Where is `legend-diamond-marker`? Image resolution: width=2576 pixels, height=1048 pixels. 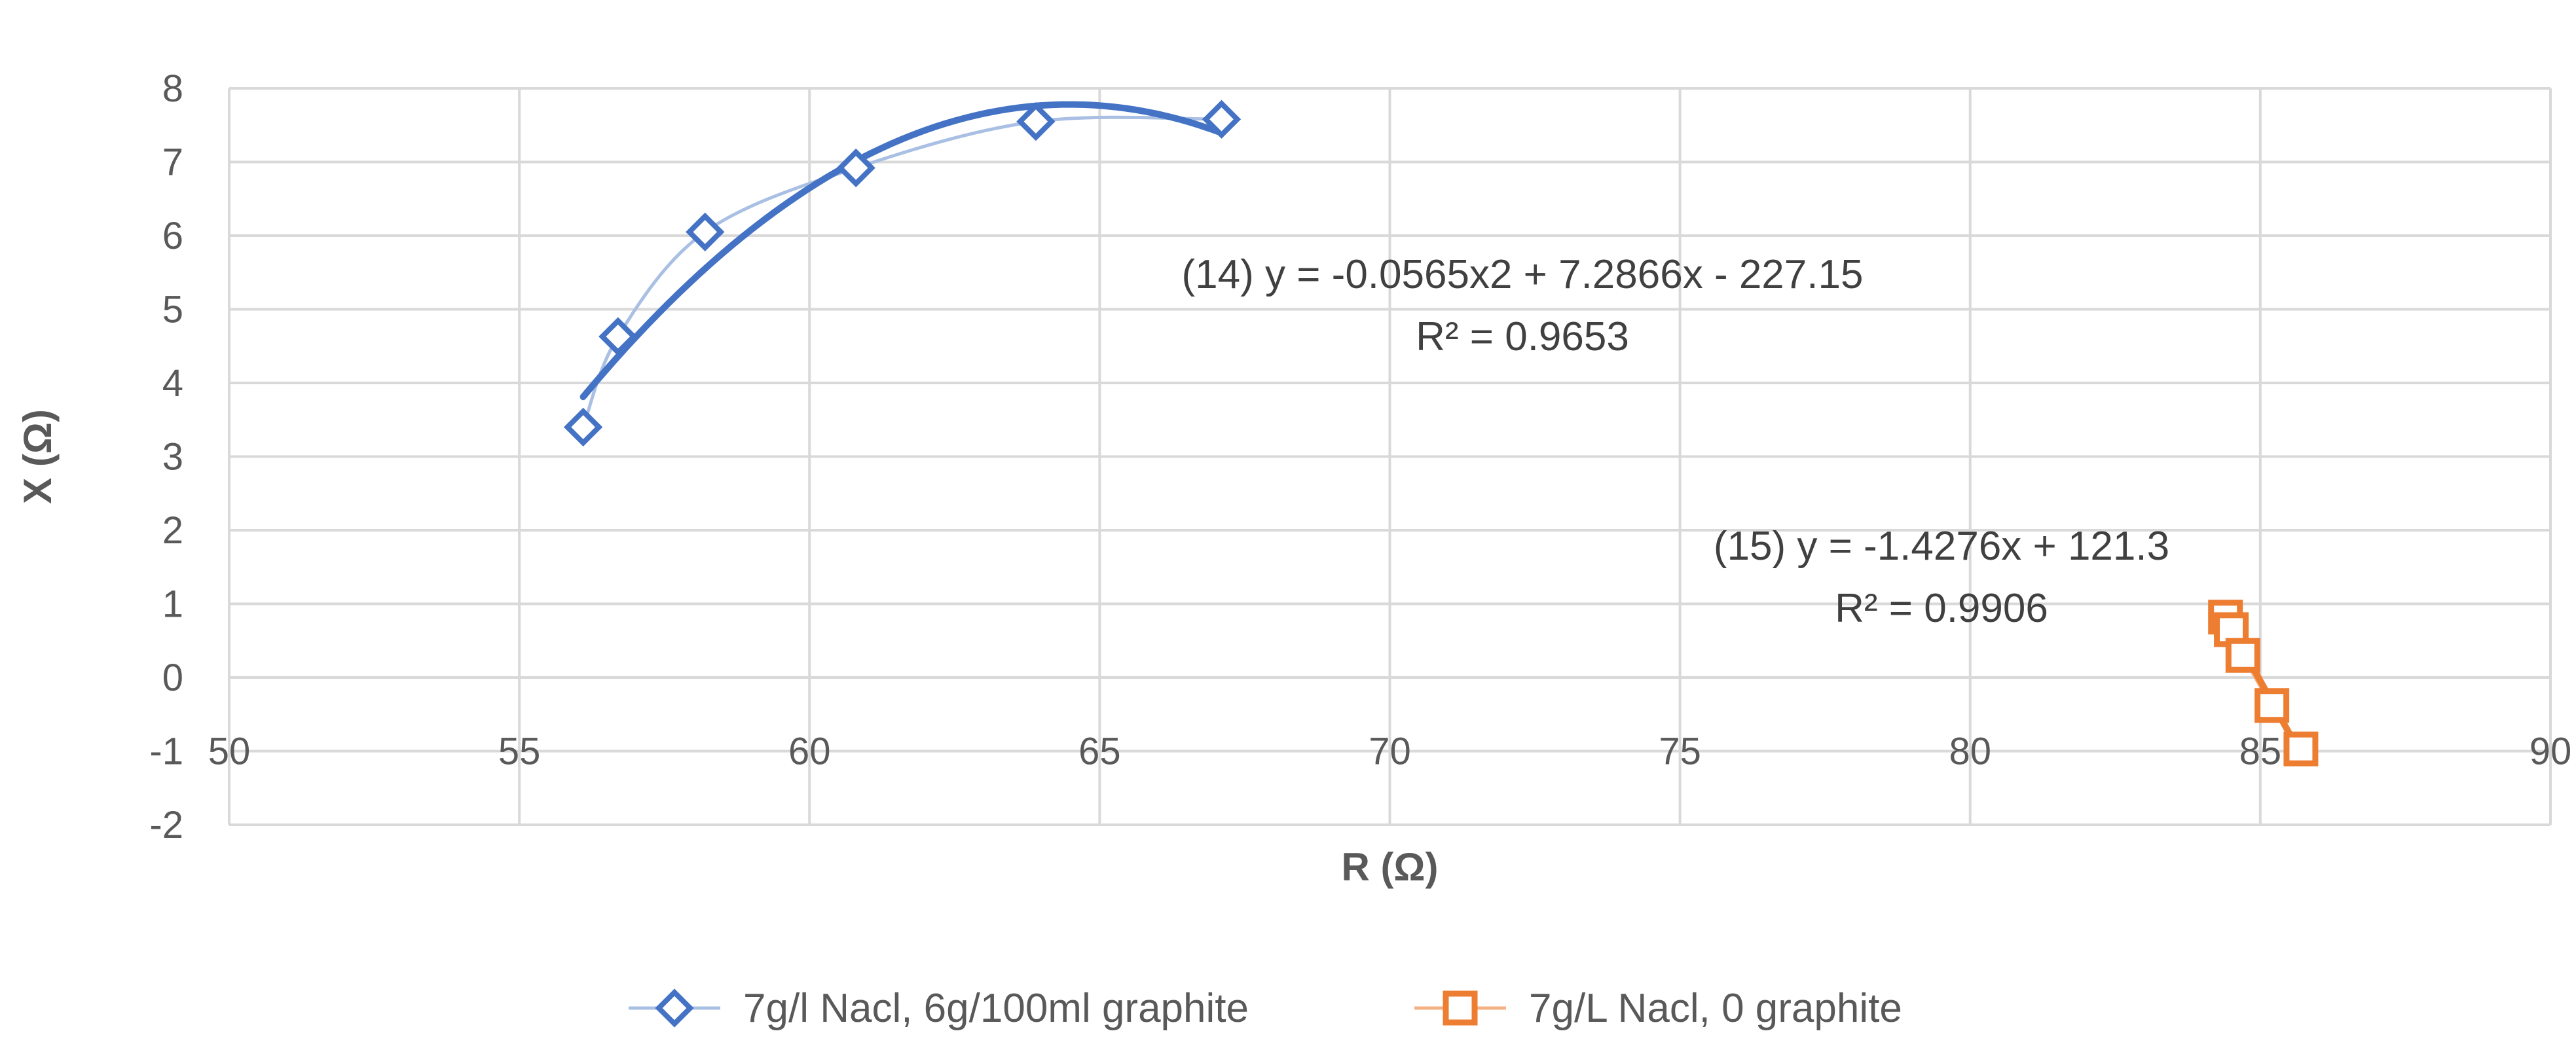 legend-diamond-marker is located at coordinates (674, 1008).